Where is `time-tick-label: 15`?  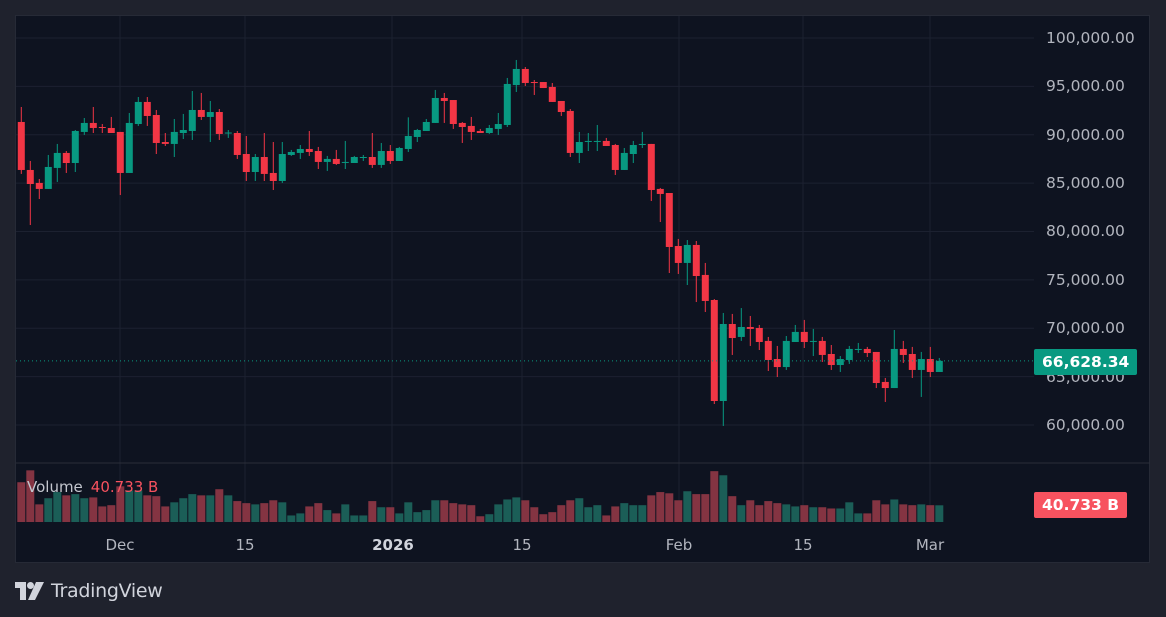 time-tick-label: 15 is located at coordinates (522, 545).